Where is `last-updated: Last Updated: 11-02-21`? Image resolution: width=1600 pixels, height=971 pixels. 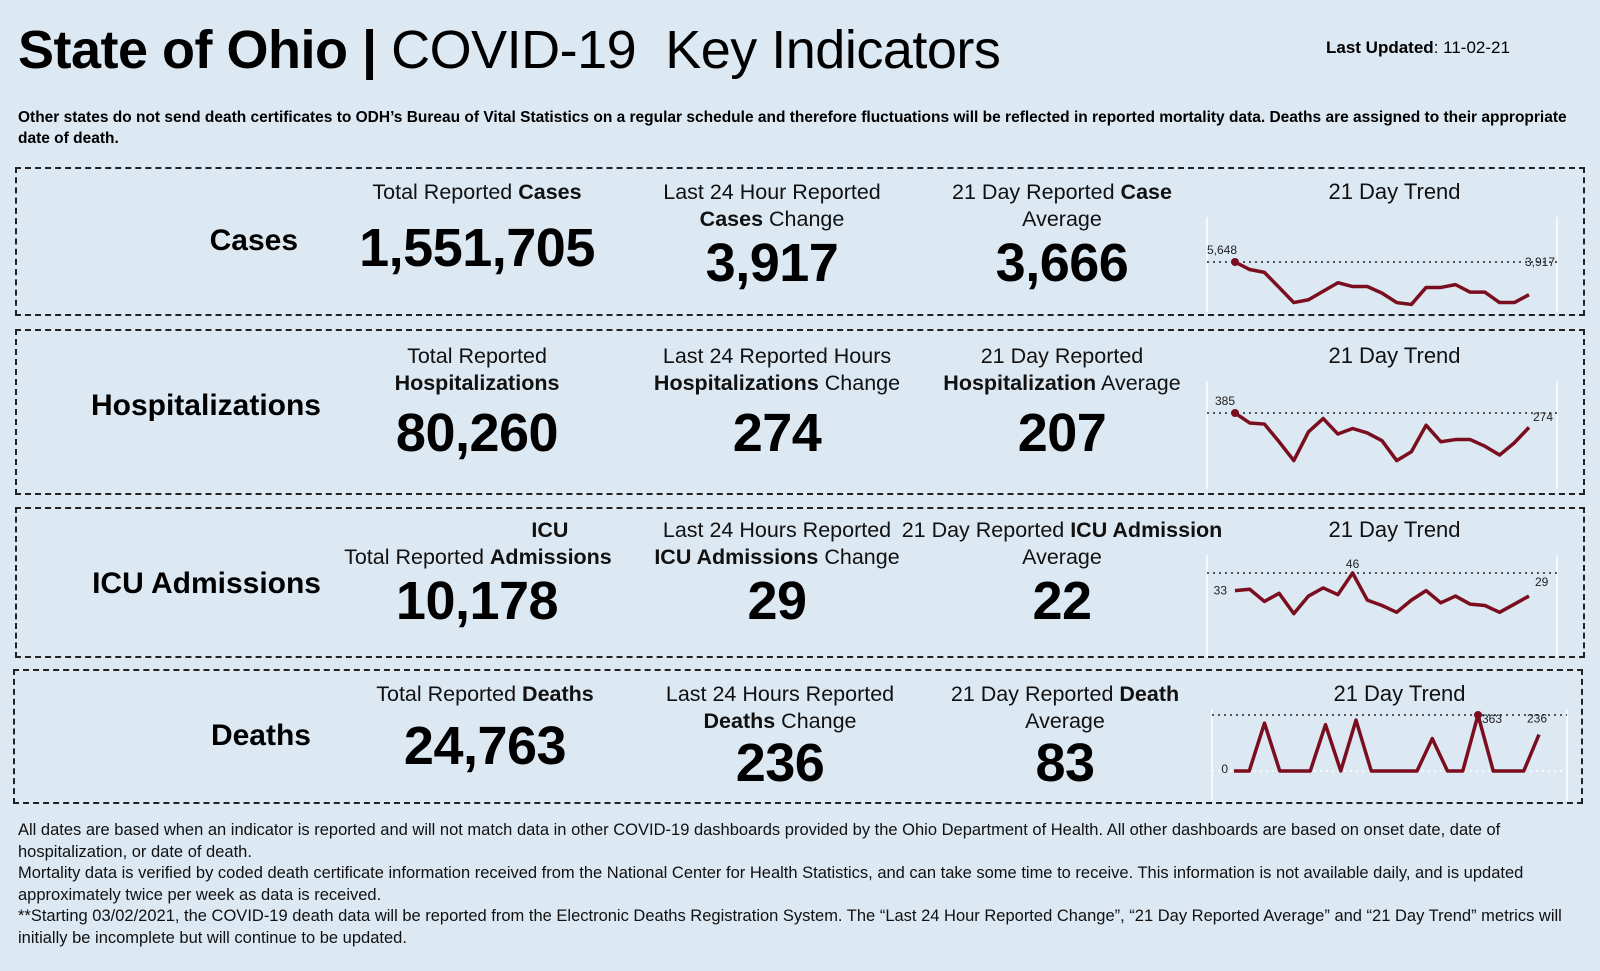 last-updated: Last Updated: 11-02-21 is located at coordinates (1418, 48).